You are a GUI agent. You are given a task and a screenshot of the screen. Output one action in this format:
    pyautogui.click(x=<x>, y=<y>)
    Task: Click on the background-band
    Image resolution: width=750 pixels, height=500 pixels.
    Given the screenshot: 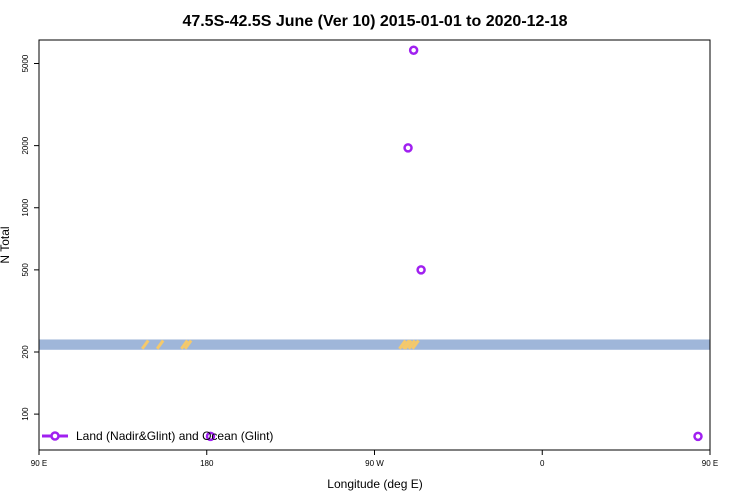 What is the action you would take?
    pyautogui.click(x=374, y=344)
    